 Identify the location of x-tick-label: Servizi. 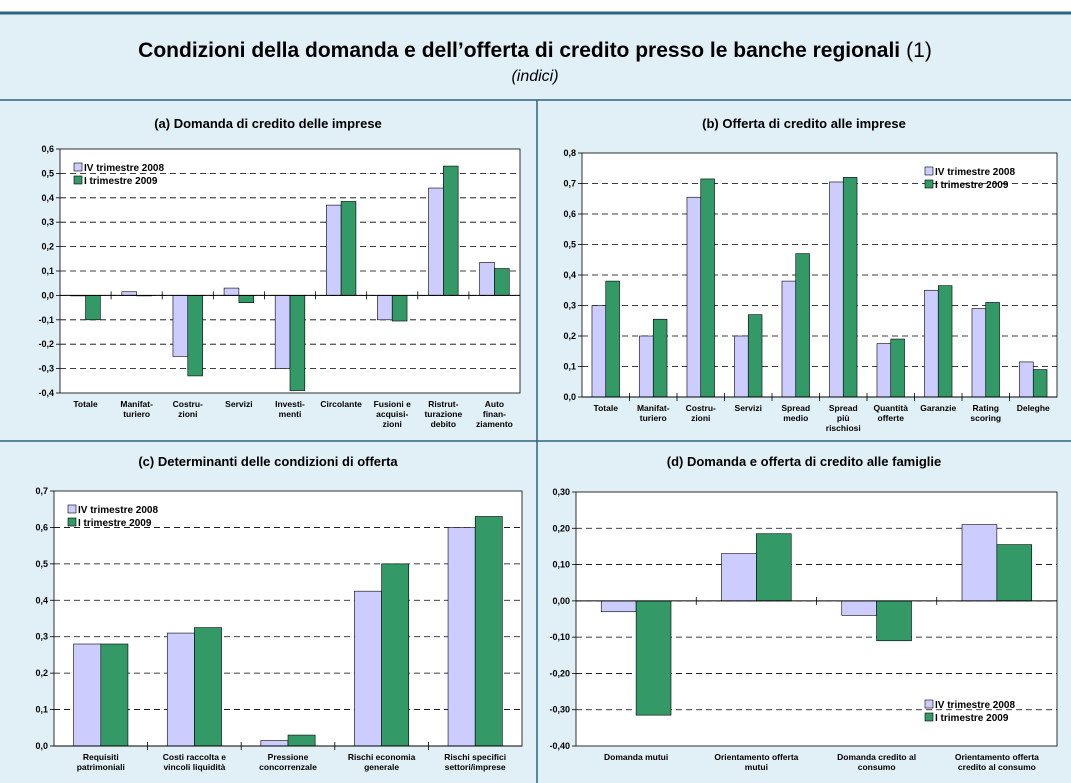
(238, 404).